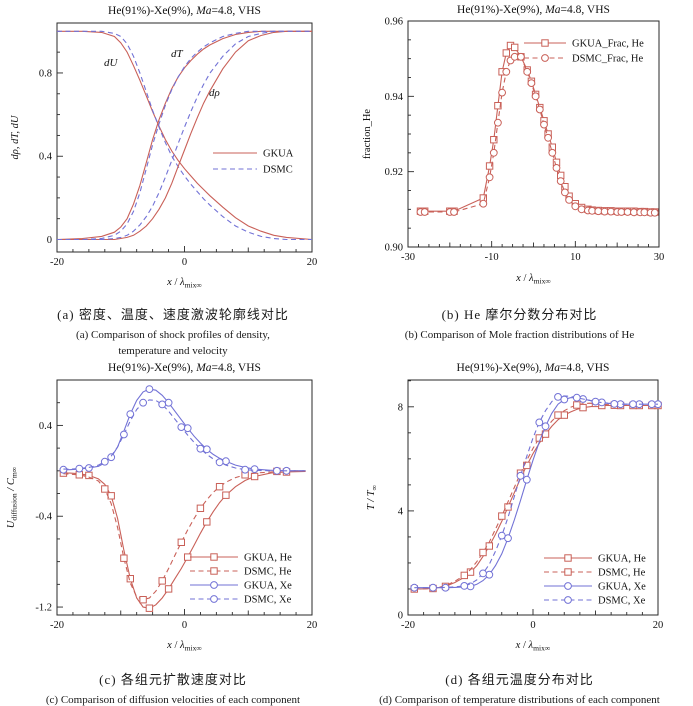 The image size is (693, 706). Describe the element at coordinates (659, 257) in the screenshot. I see `svg-text: 30` at that location.